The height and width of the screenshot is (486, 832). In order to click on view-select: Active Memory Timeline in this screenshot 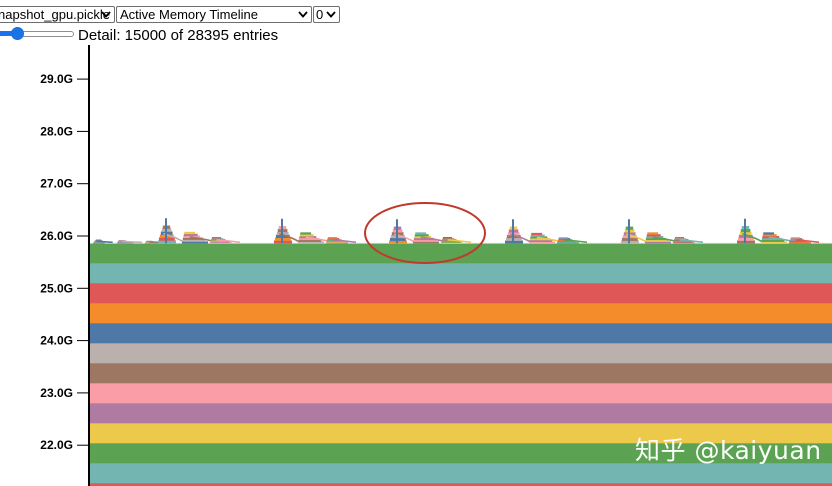, I will do `click(214, 14)`.